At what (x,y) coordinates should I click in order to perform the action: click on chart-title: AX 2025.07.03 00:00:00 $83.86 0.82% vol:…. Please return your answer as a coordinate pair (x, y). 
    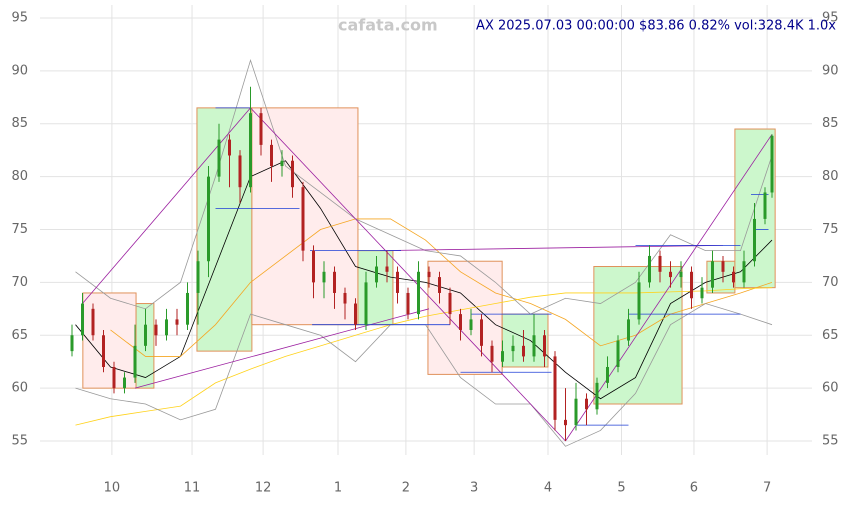
    Looking at the image, I should click on (656, 26).